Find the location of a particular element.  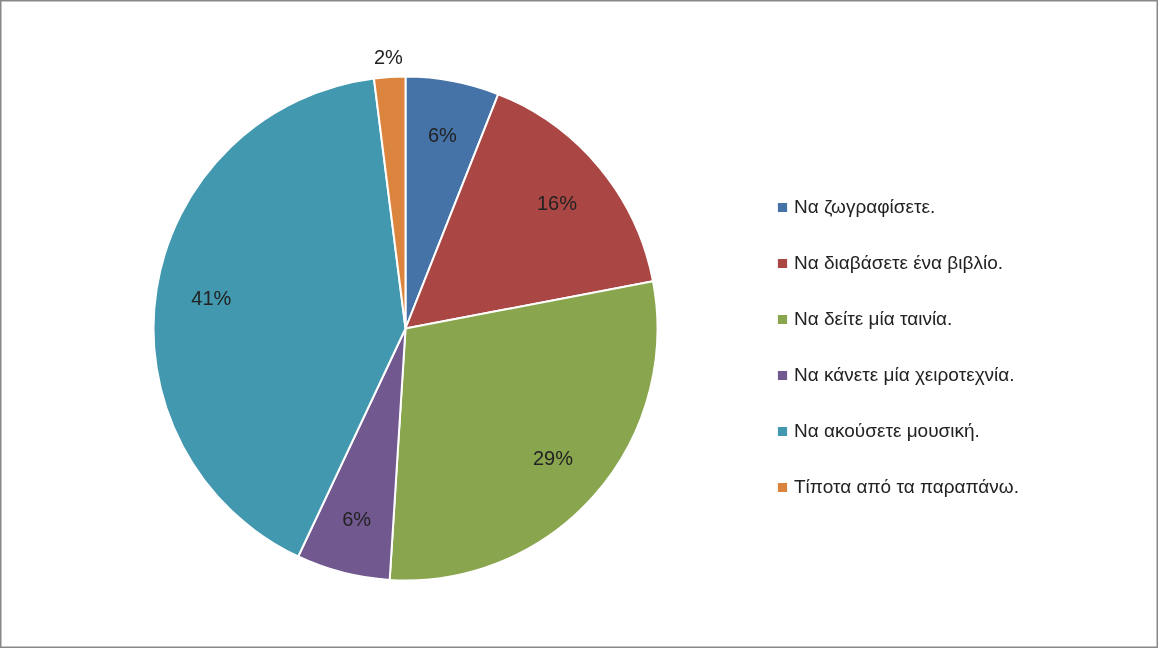

legend-label: Να κάνετε μία χειροτεχνία. is located at coordinates (904, 375).